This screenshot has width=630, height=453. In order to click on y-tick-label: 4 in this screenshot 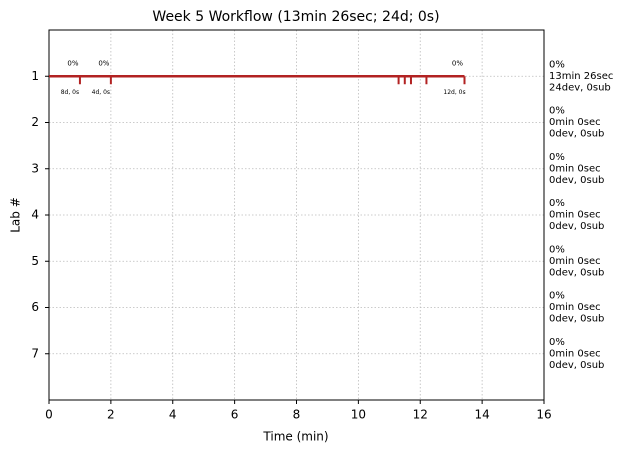, I will do `click(35, 215)`.